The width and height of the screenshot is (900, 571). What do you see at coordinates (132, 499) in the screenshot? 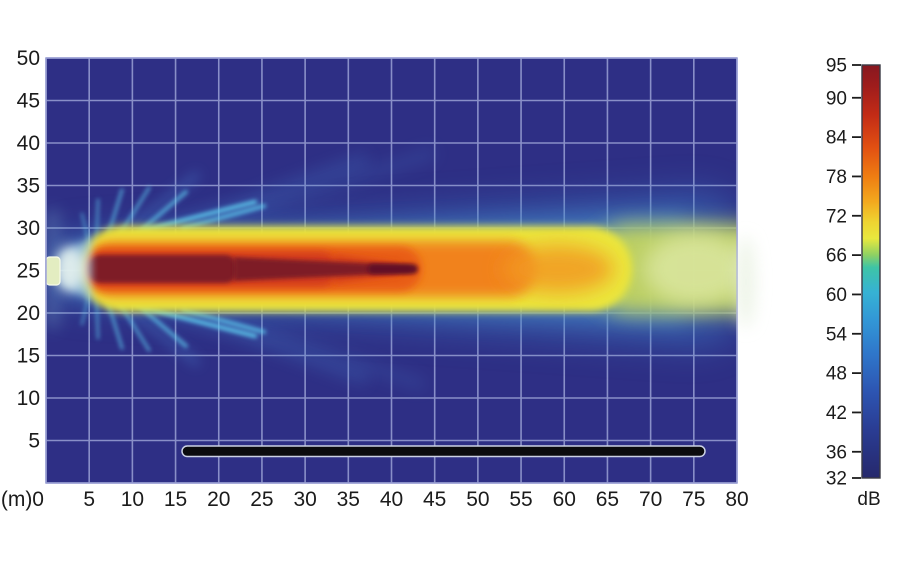
I see `x-tick-label: 10` at bounding box center [132, 499].